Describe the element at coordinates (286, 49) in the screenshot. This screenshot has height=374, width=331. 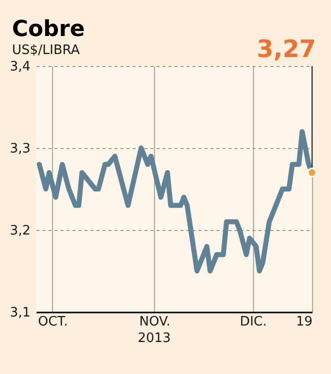
I see `annotation: 3,27` at that location.